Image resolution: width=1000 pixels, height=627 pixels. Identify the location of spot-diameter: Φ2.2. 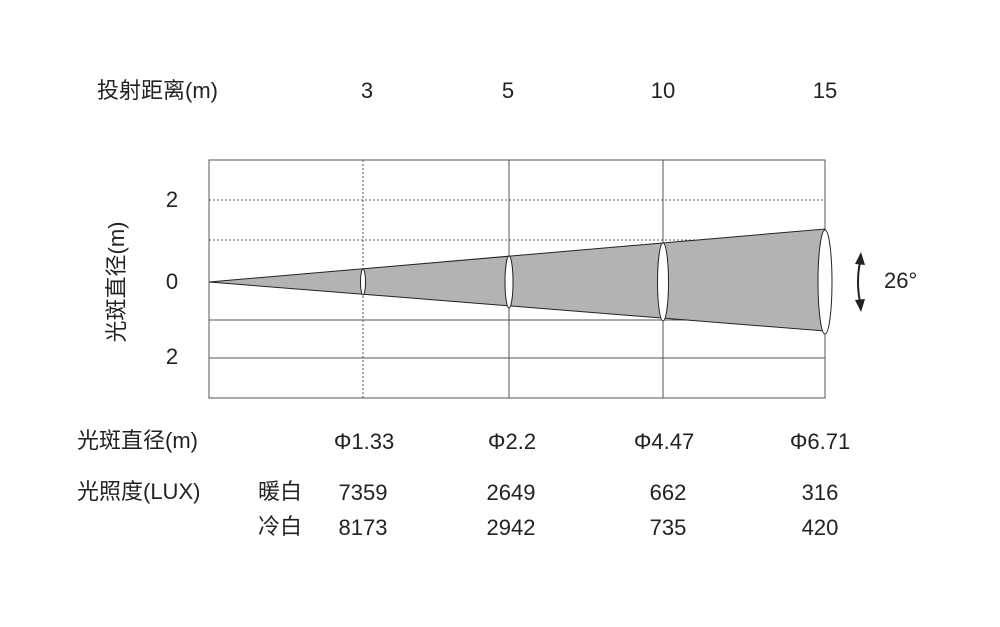
(512, 441).